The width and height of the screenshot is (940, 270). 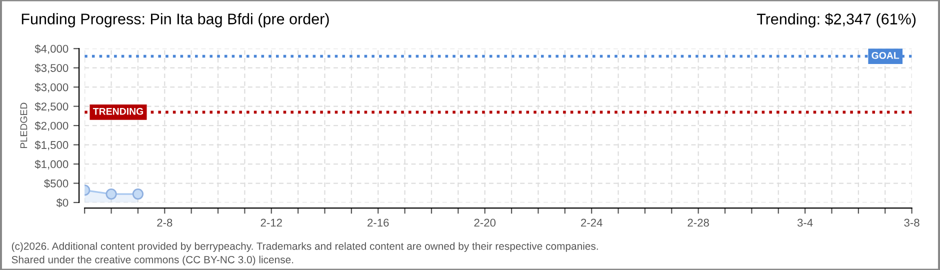 I want to click on x-tick-label: 2-24, so click(x=591, y=222).